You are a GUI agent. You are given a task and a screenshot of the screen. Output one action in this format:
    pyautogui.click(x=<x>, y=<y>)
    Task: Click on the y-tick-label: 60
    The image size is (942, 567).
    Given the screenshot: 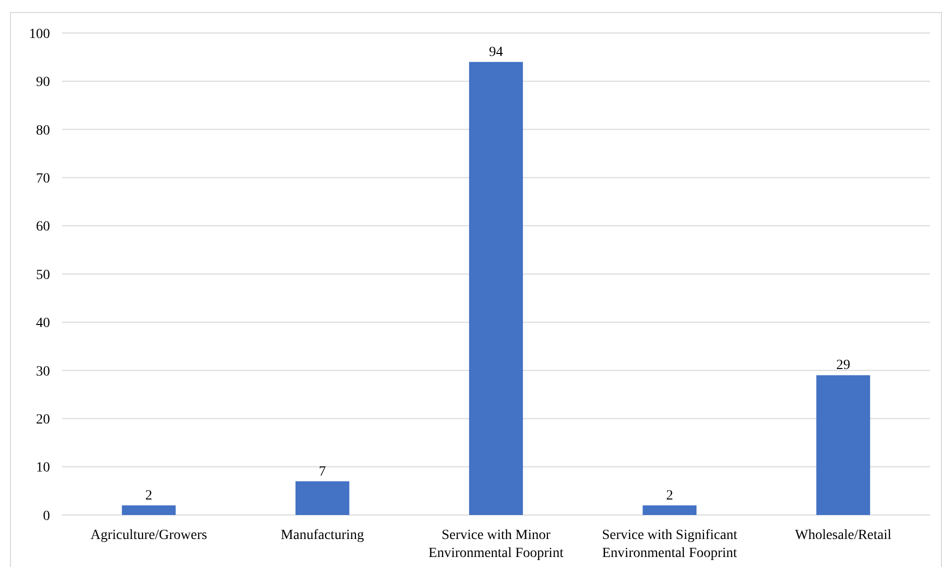 What is the action you would take?
    pyautogui.click(x=43, y=227)
    